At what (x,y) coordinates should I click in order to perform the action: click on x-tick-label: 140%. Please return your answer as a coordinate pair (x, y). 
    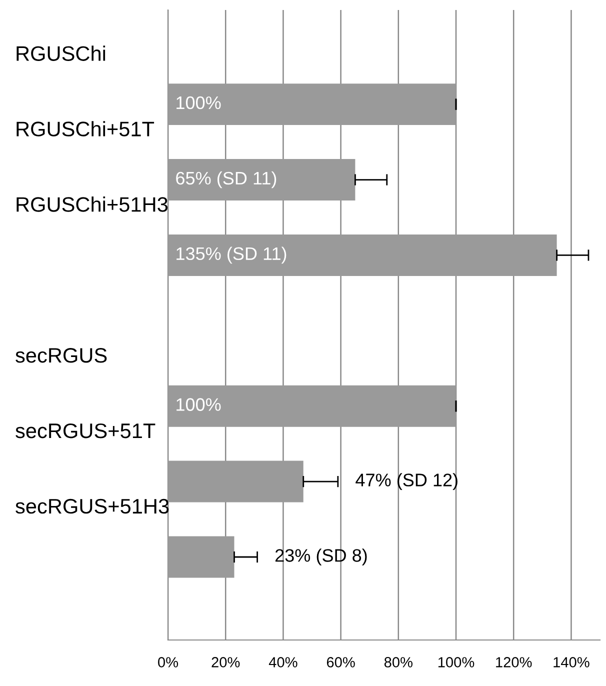
    Looking at the image, I should click on (572, 662).